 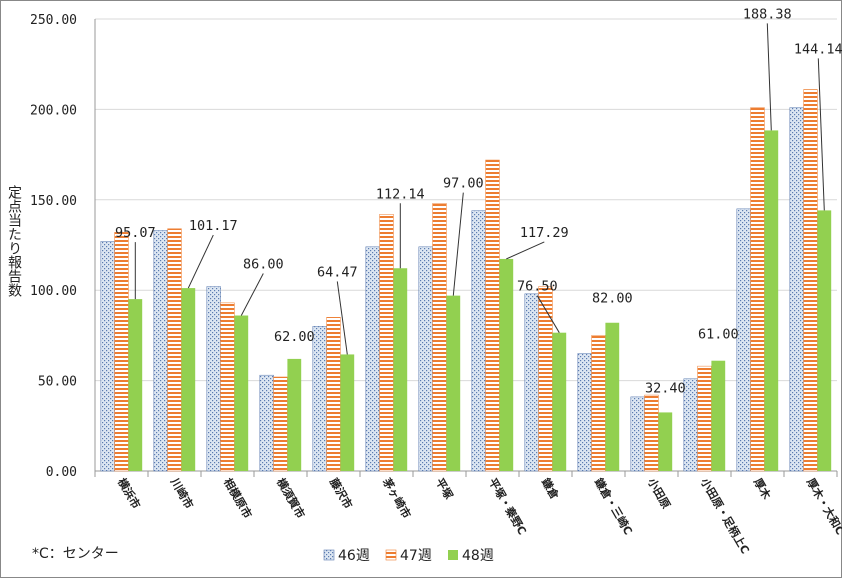 I want to click on category-label-11: 小田原・足柄上C, so click(x=724, y=516).